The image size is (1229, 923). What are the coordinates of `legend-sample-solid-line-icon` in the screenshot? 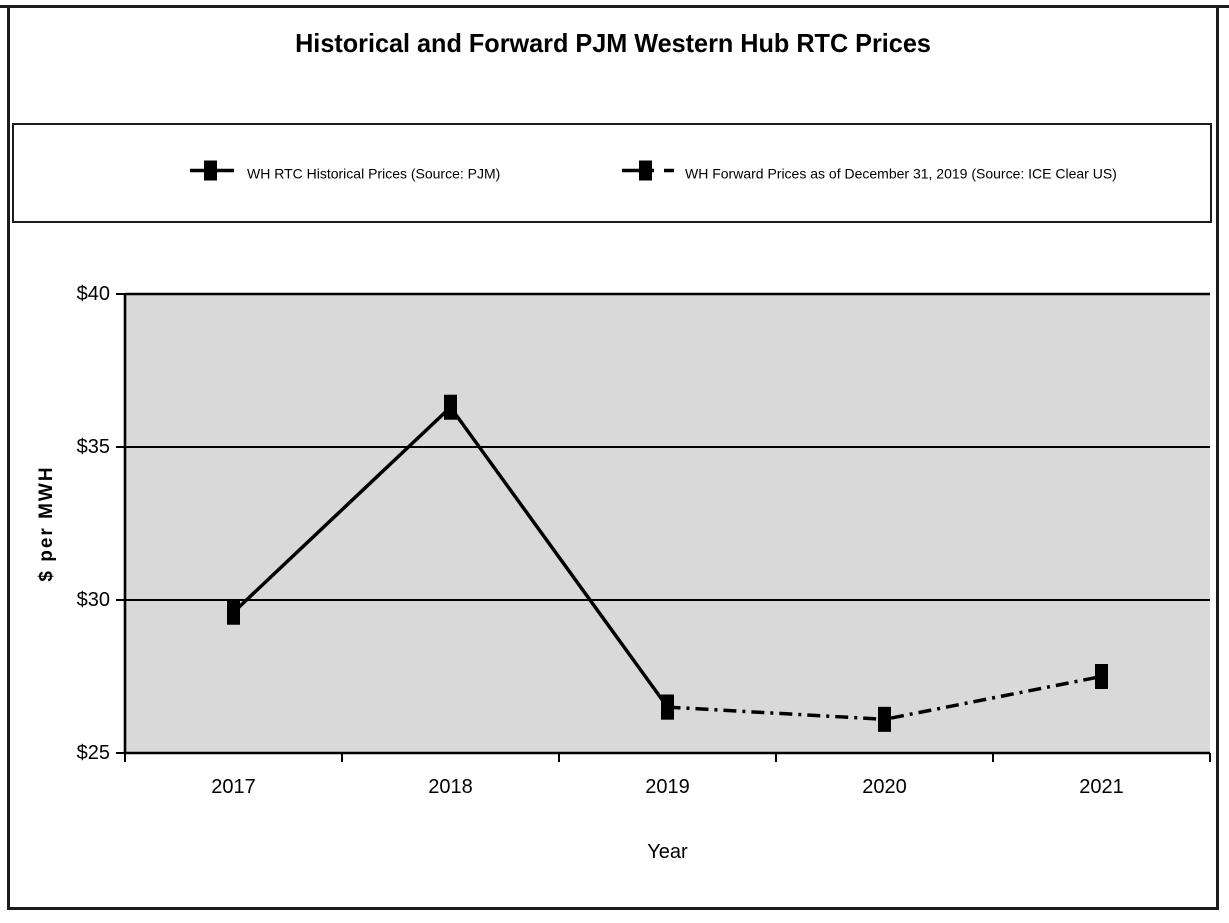 It's located at (215, 173).